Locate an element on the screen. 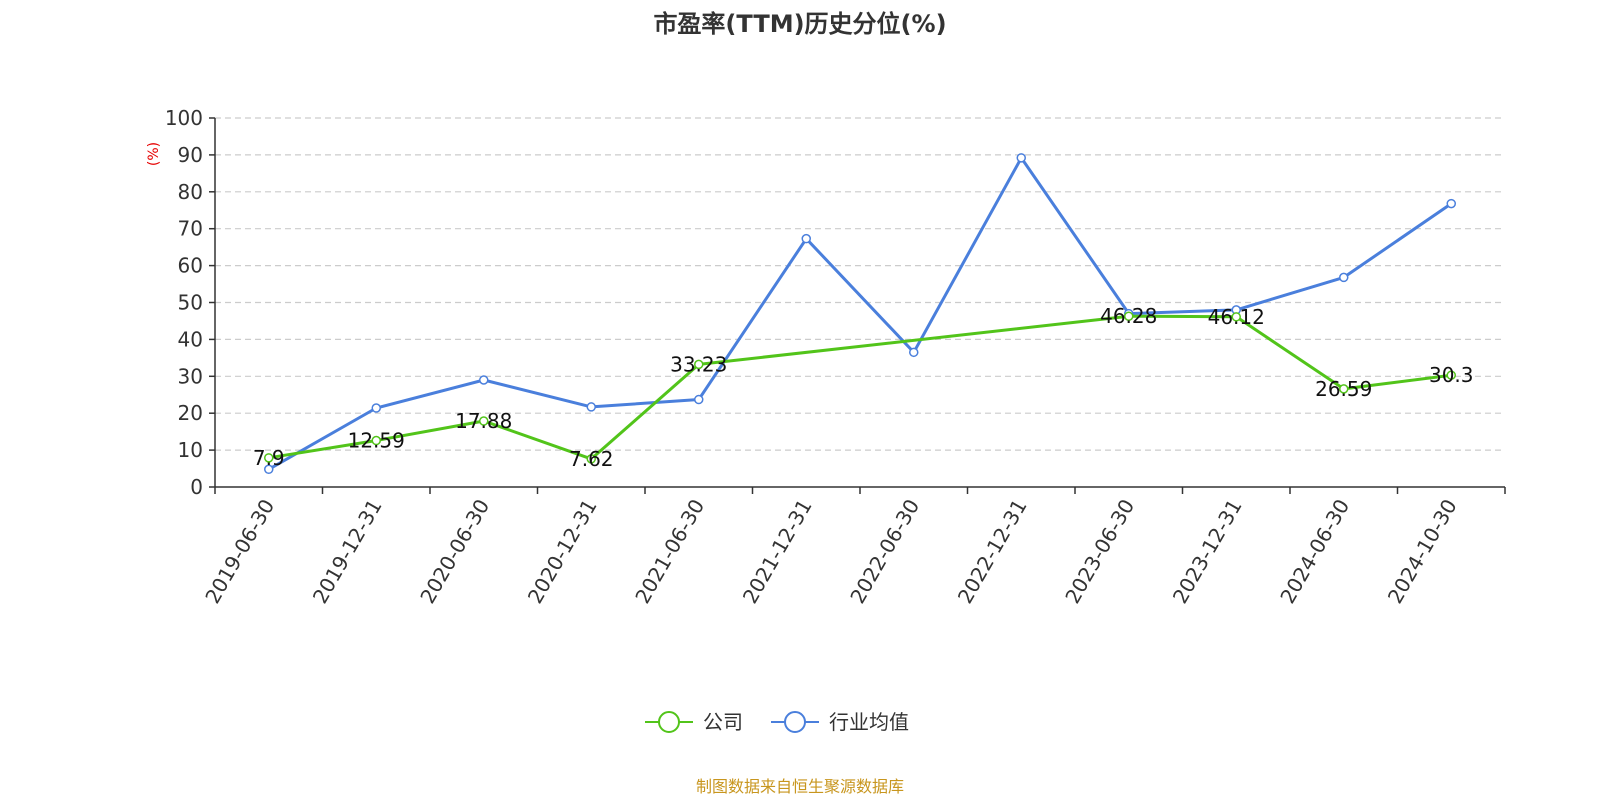 This screenshot has width=1600, height=800. legend-item-0: 公司 is located at coordinates (694, 722).